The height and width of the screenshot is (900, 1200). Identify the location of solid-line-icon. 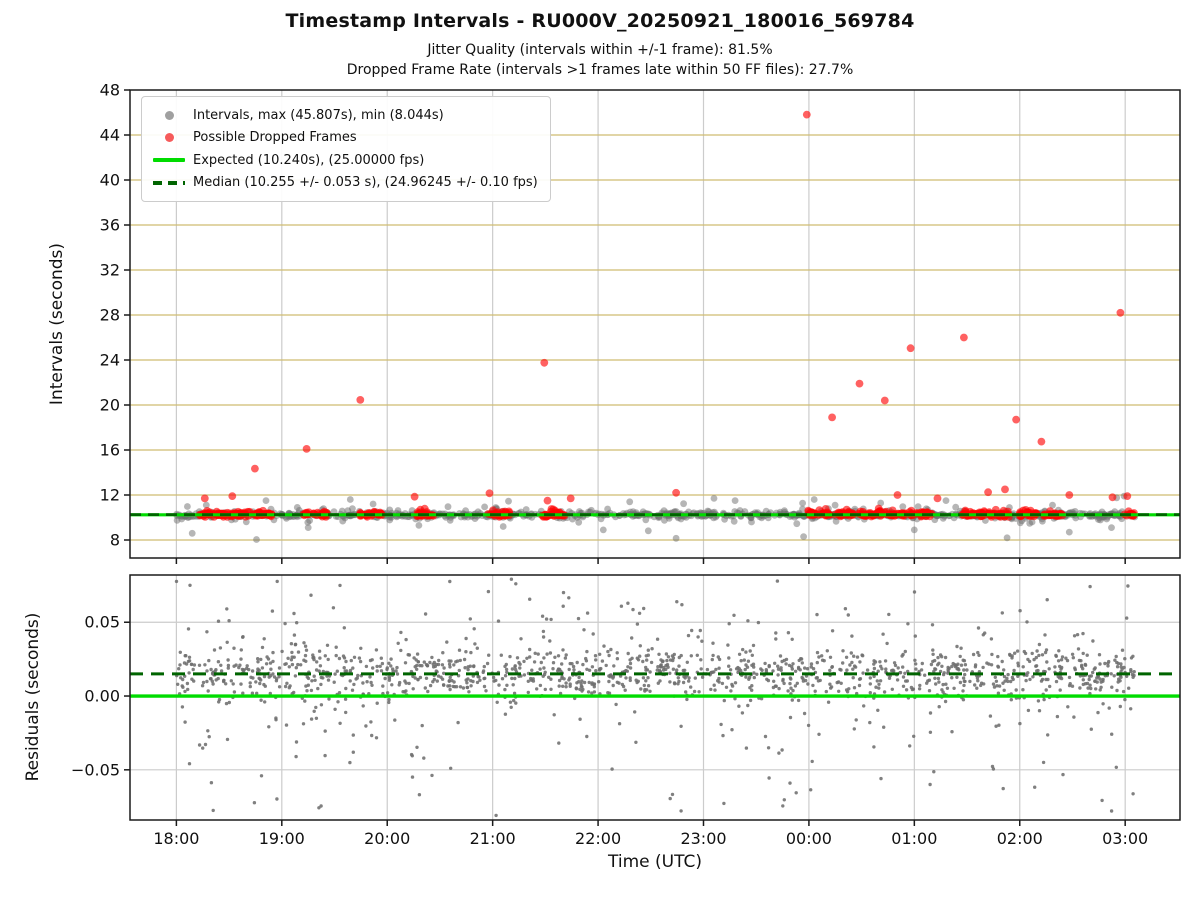
(169, 160).